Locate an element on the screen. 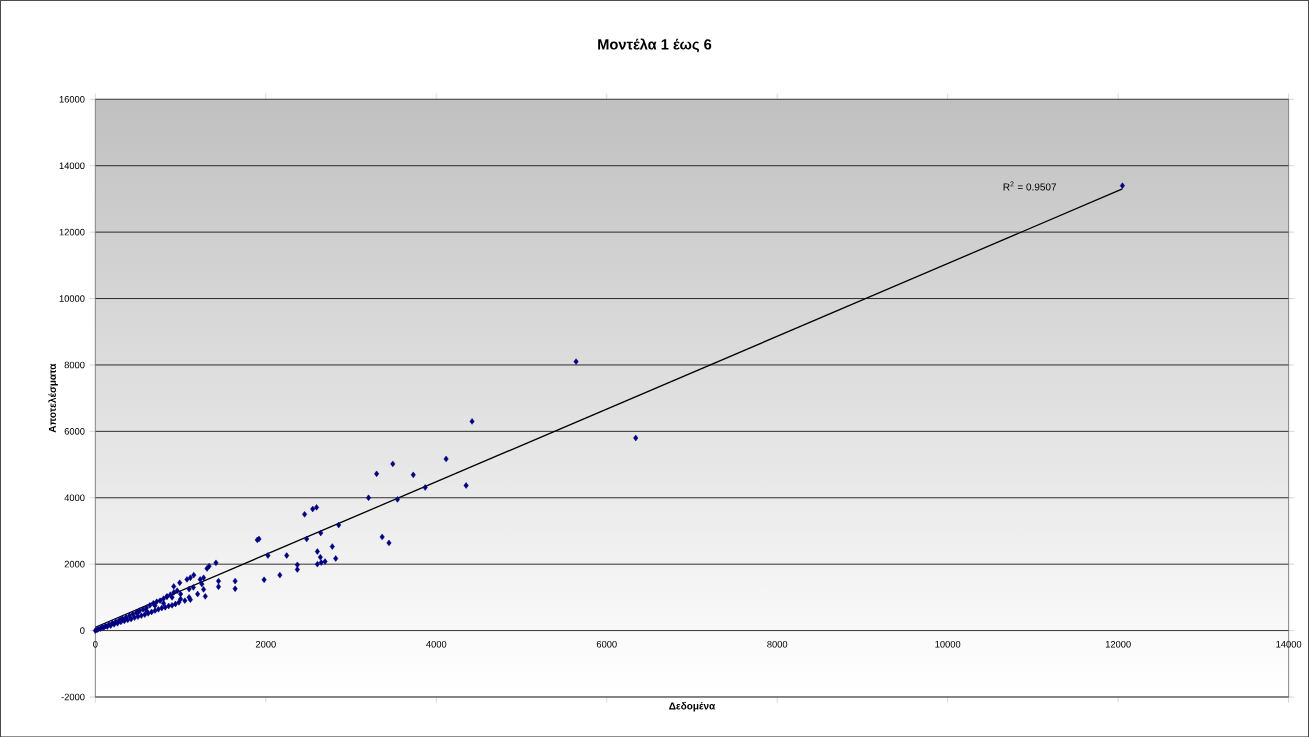  y-tick-label: 4000 is located at coordinates (74, 497).